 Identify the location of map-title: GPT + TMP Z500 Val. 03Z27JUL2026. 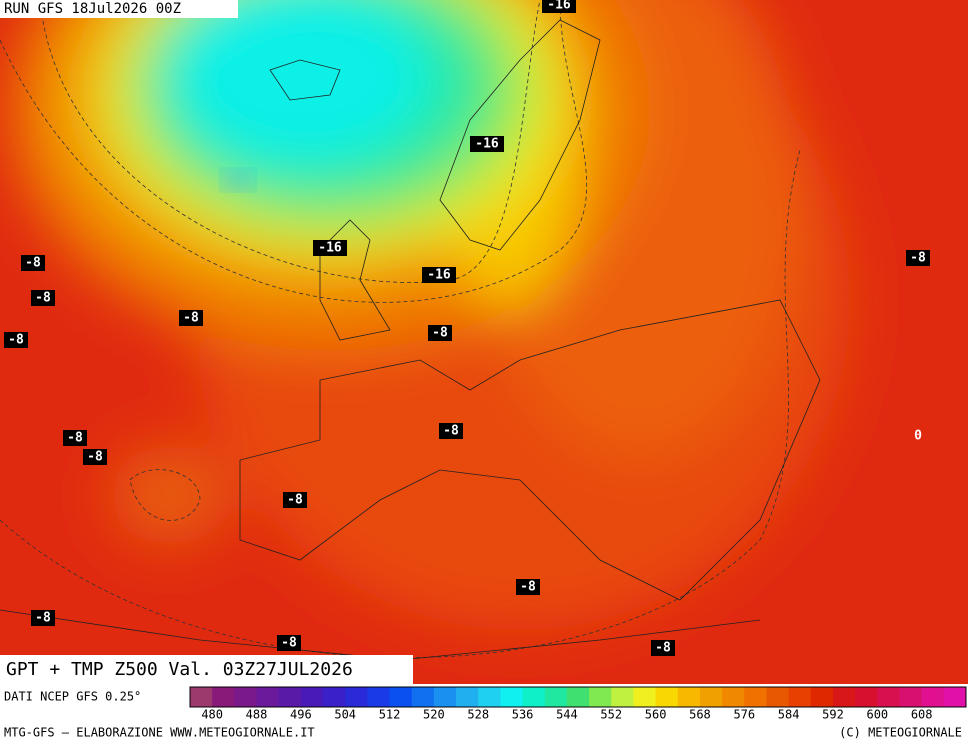
(179, 669).